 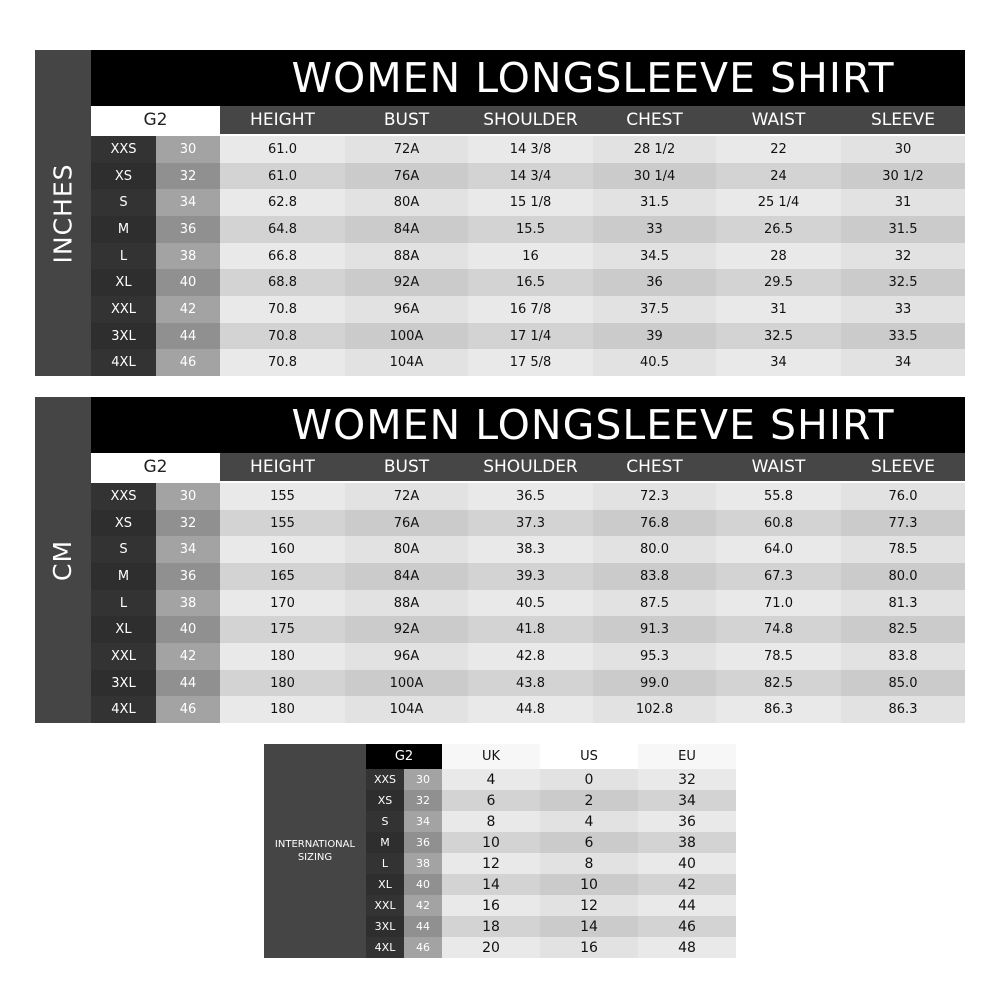 I want to click on table-row: L 38 66.8 88A 16 34.5 28 32, so click(x=528, y=256).